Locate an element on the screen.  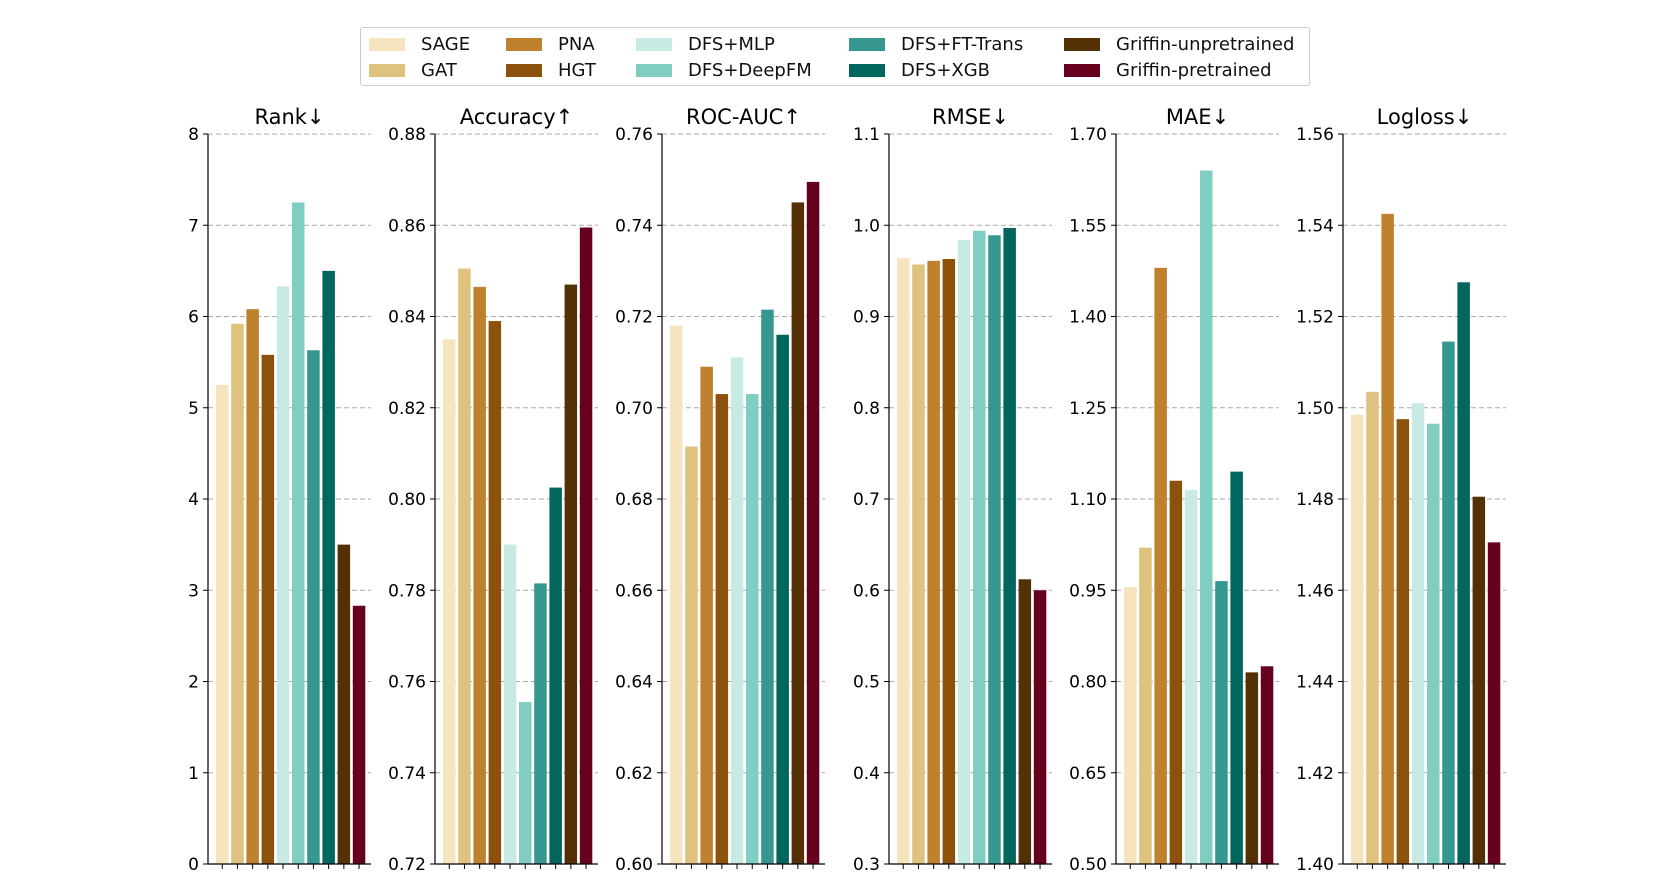
legend-item: SAGE is located at coordinates (419, 44).